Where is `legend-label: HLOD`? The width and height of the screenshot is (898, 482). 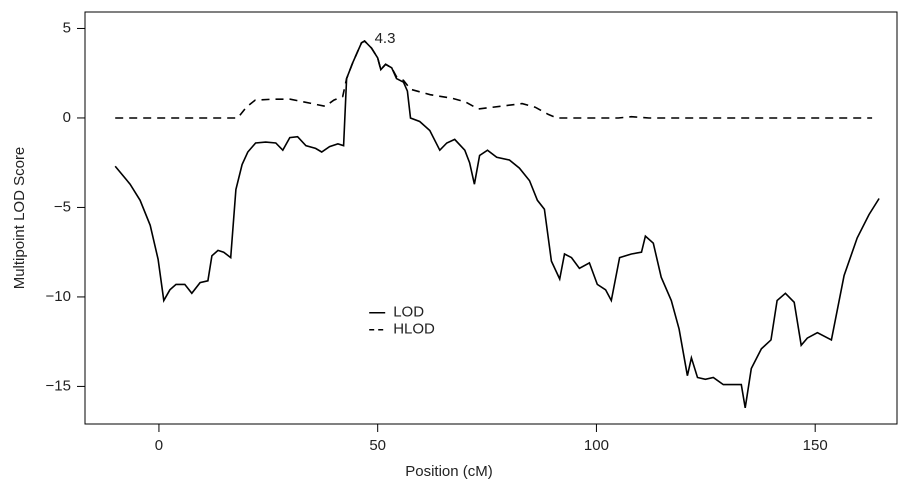 legend-label: HLOD is located at coordinates (414, 329).